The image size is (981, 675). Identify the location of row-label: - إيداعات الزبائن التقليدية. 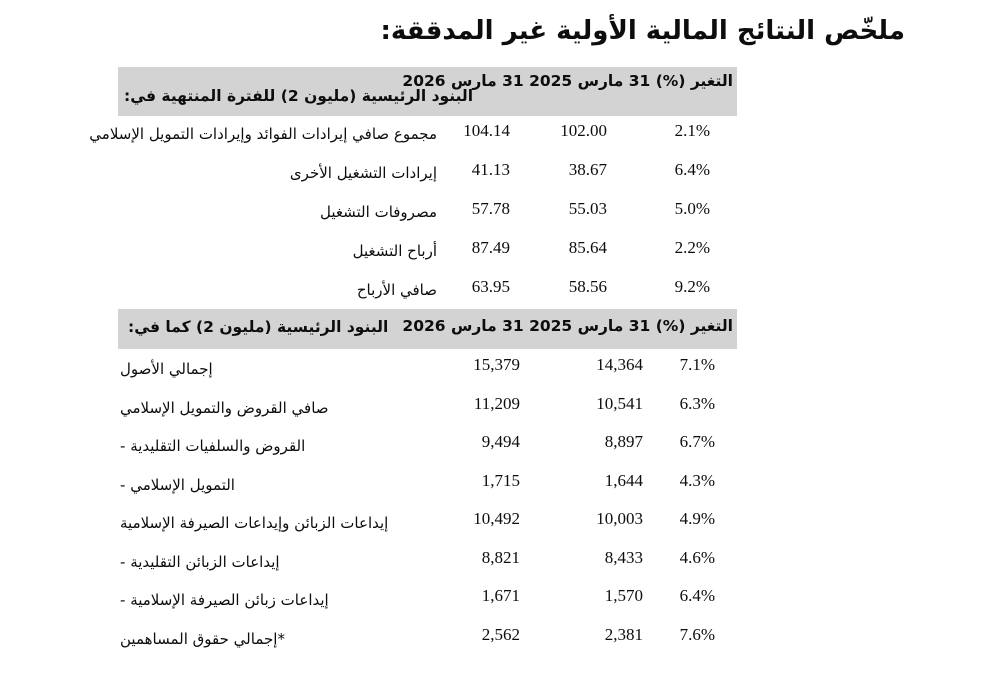
(200, 561).